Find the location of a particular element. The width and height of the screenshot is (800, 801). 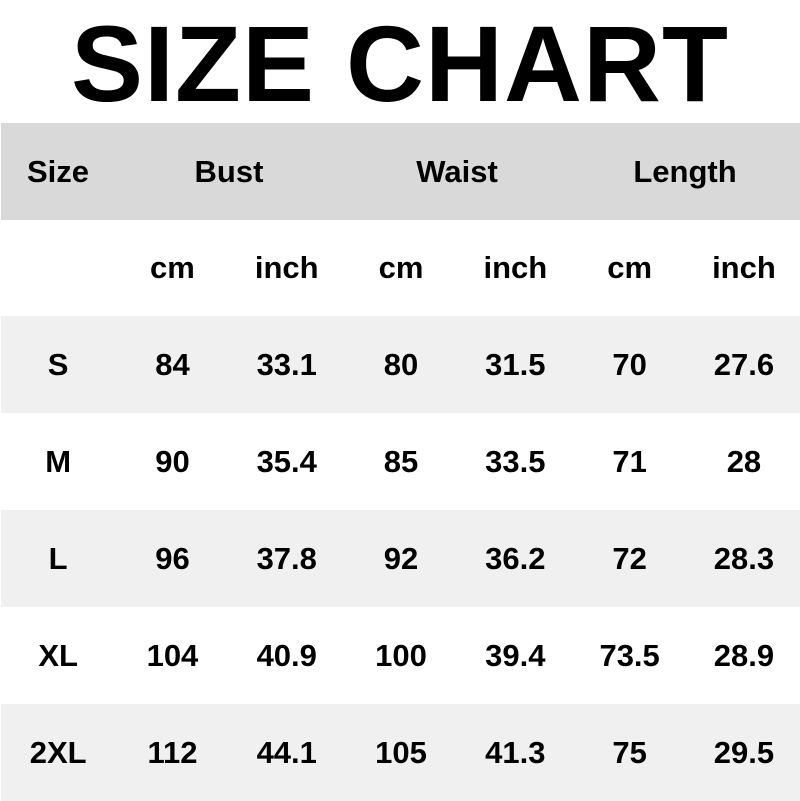

table-row: S 84 33.1 80 31.5 70 27.6 is located at coordinates (400, 364).